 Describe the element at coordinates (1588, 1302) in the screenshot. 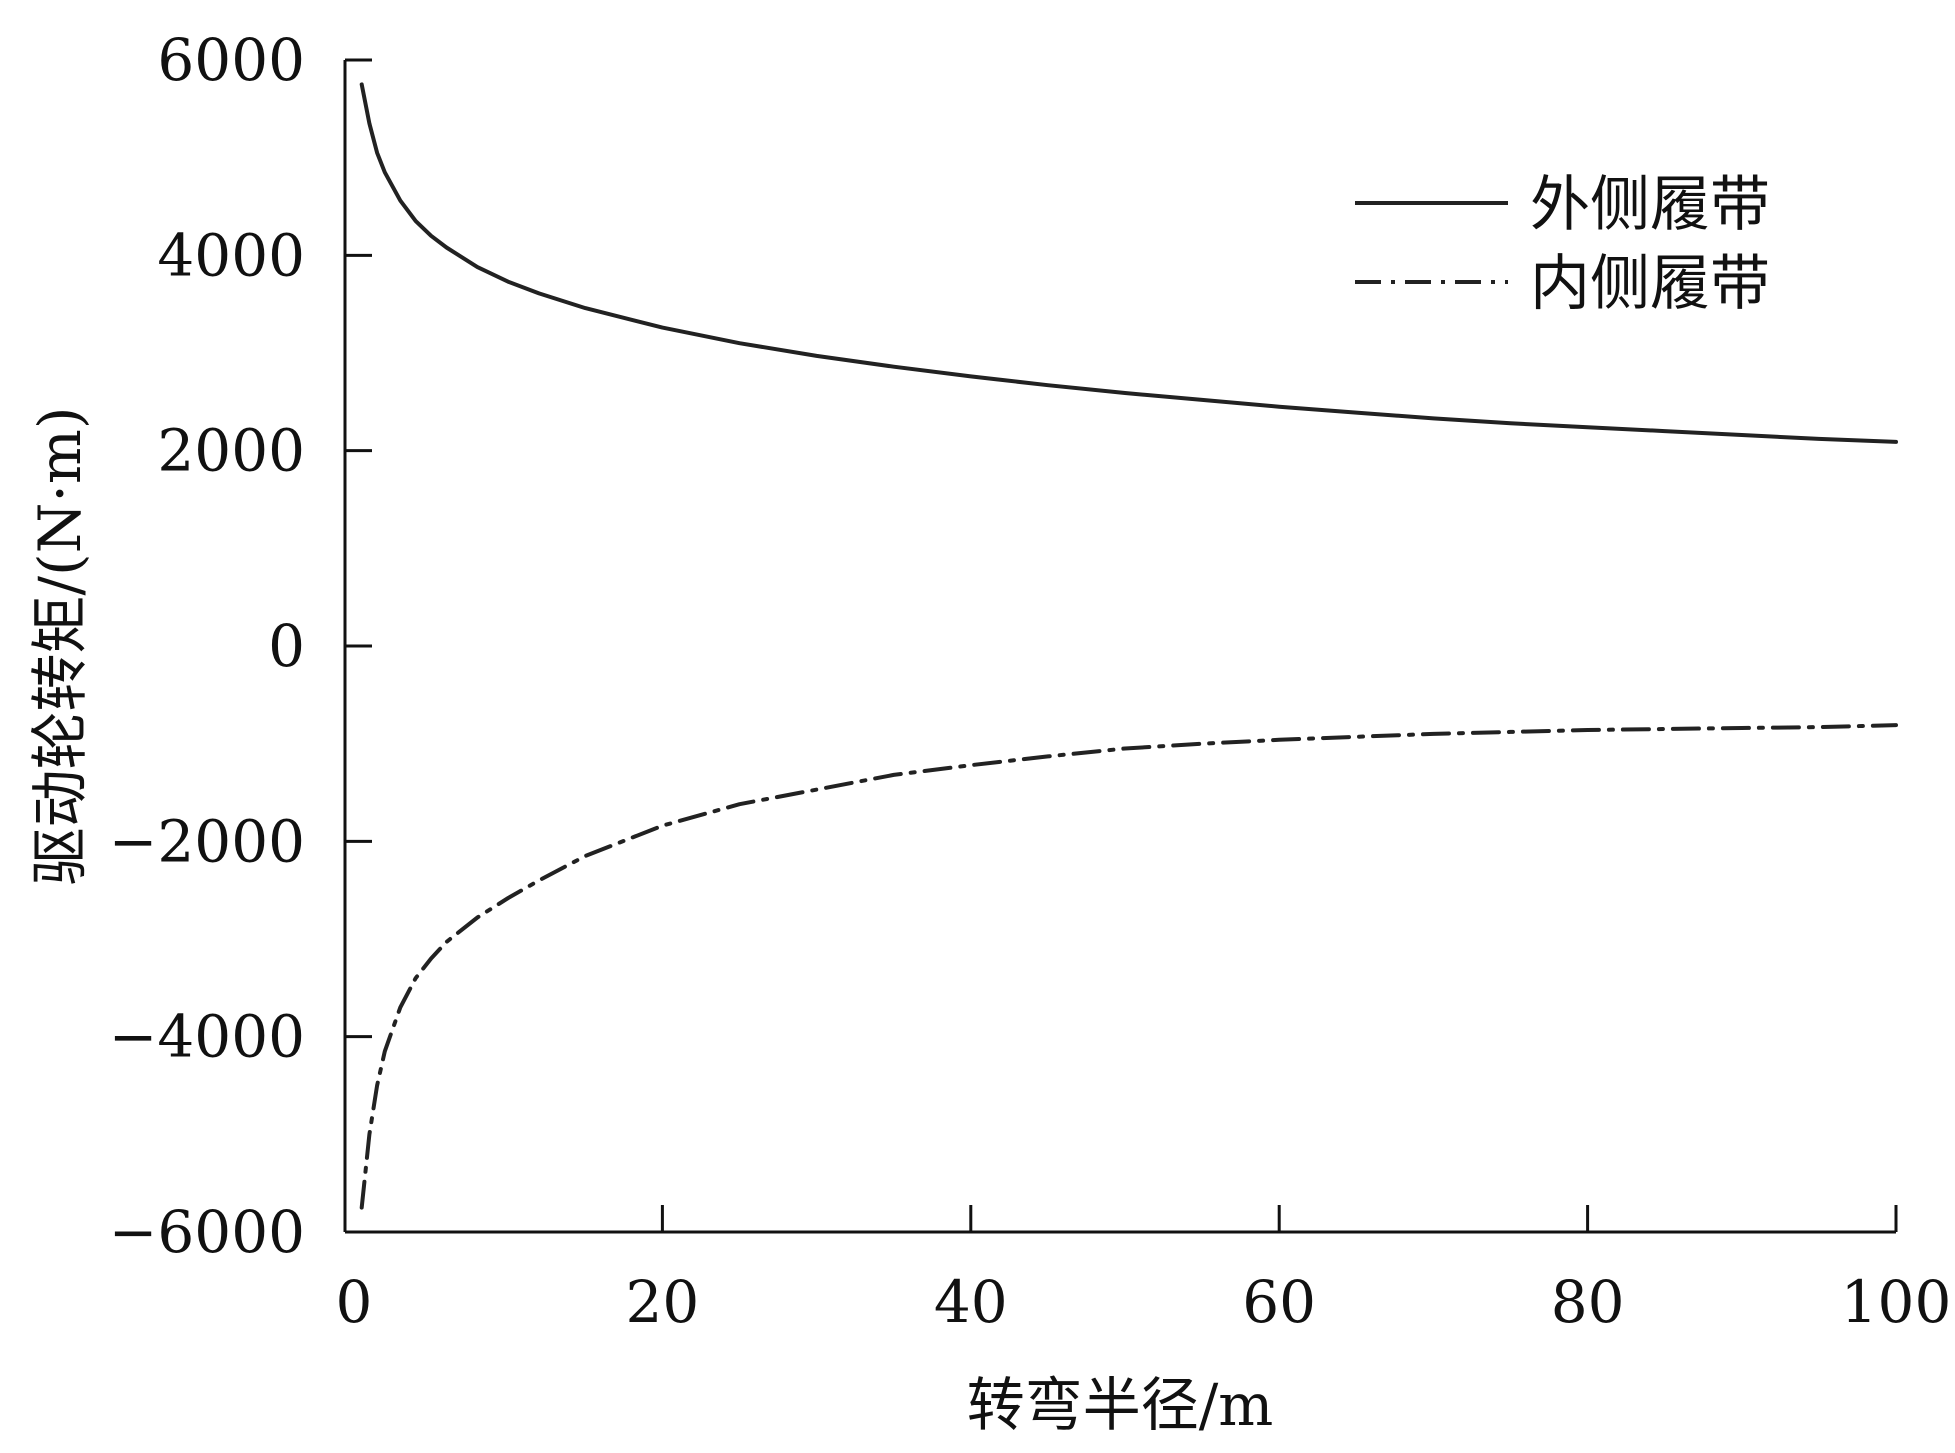

I see `x-tick-label: 80` at that location.